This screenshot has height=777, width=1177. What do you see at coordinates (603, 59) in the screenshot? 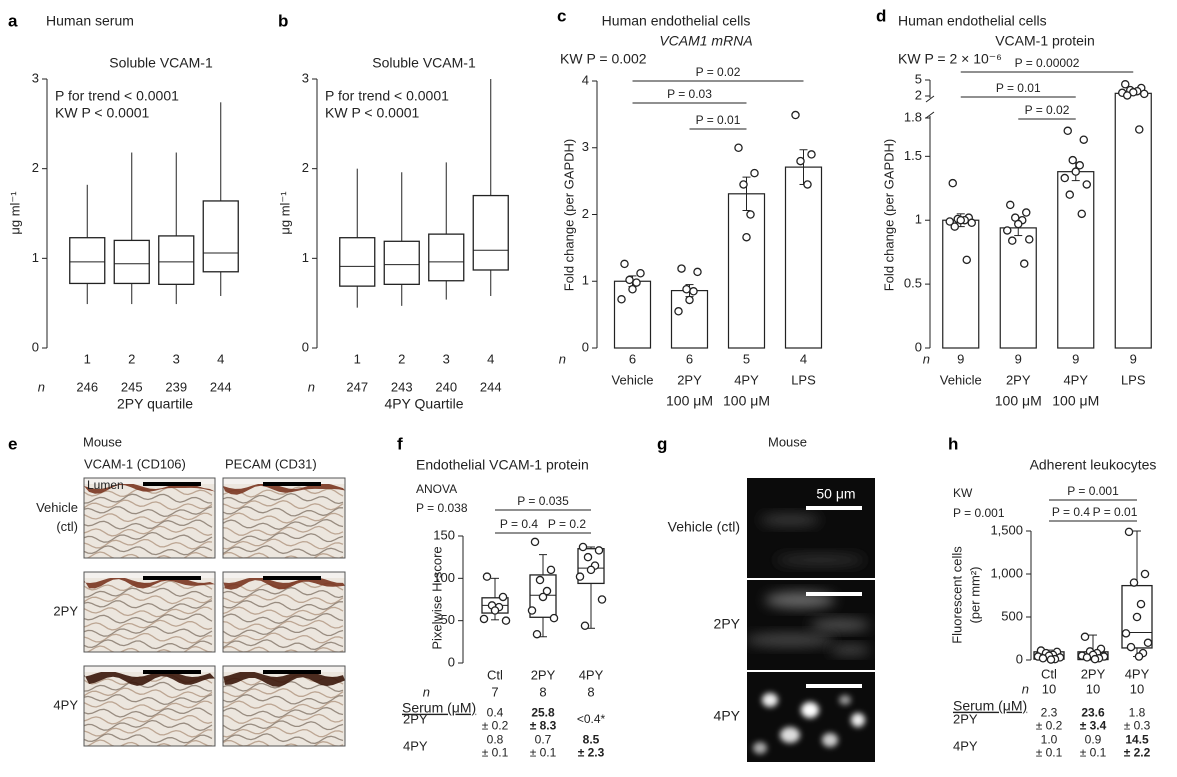
I see `annotation: KW P = 0.002` at bounding box center [603, 59].